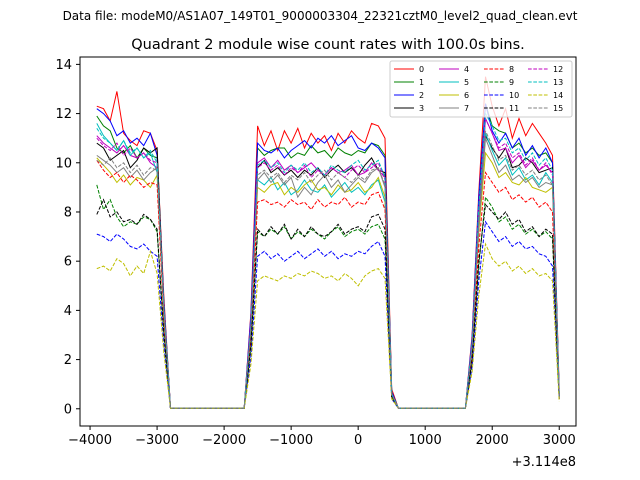 The height and width of the screenshot is (480, 640). Describe the element at coordinates (63, 65) in the screenshot. I see `y-tick-label: 14` at that location.